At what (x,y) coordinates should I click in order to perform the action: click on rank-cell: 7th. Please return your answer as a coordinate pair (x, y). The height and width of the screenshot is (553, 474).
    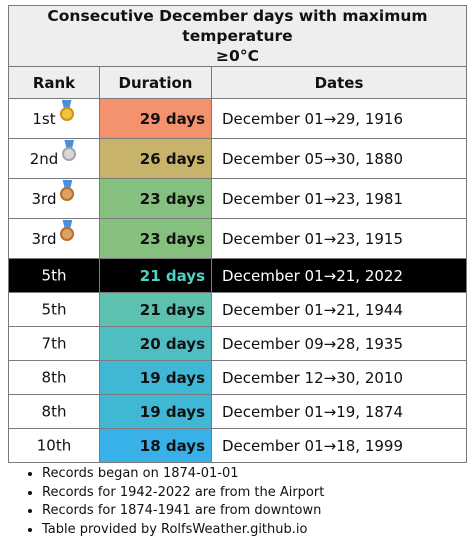
    Looking at the image, I should click on (54, 343).